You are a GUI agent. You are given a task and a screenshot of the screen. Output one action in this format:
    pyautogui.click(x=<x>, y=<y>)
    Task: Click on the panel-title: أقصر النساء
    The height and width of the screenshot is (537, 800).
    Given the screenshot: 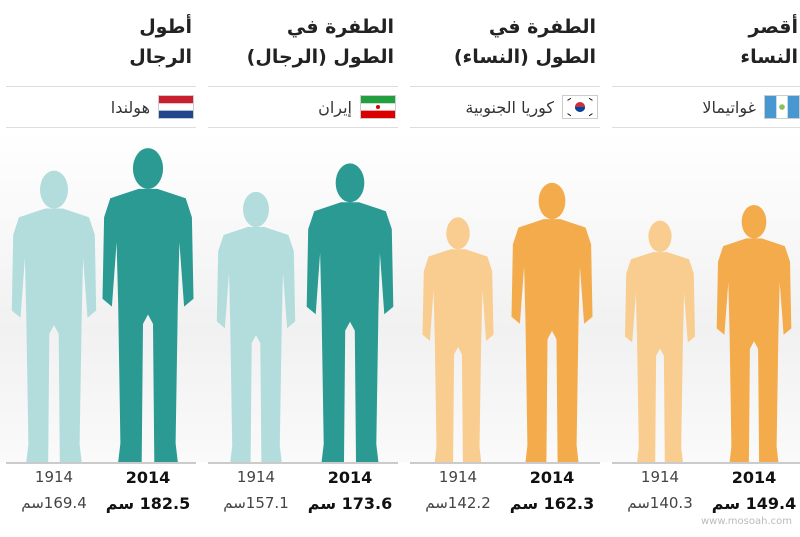 What is the action you would take?
    pyautogui.click(x=769, y=42)
    